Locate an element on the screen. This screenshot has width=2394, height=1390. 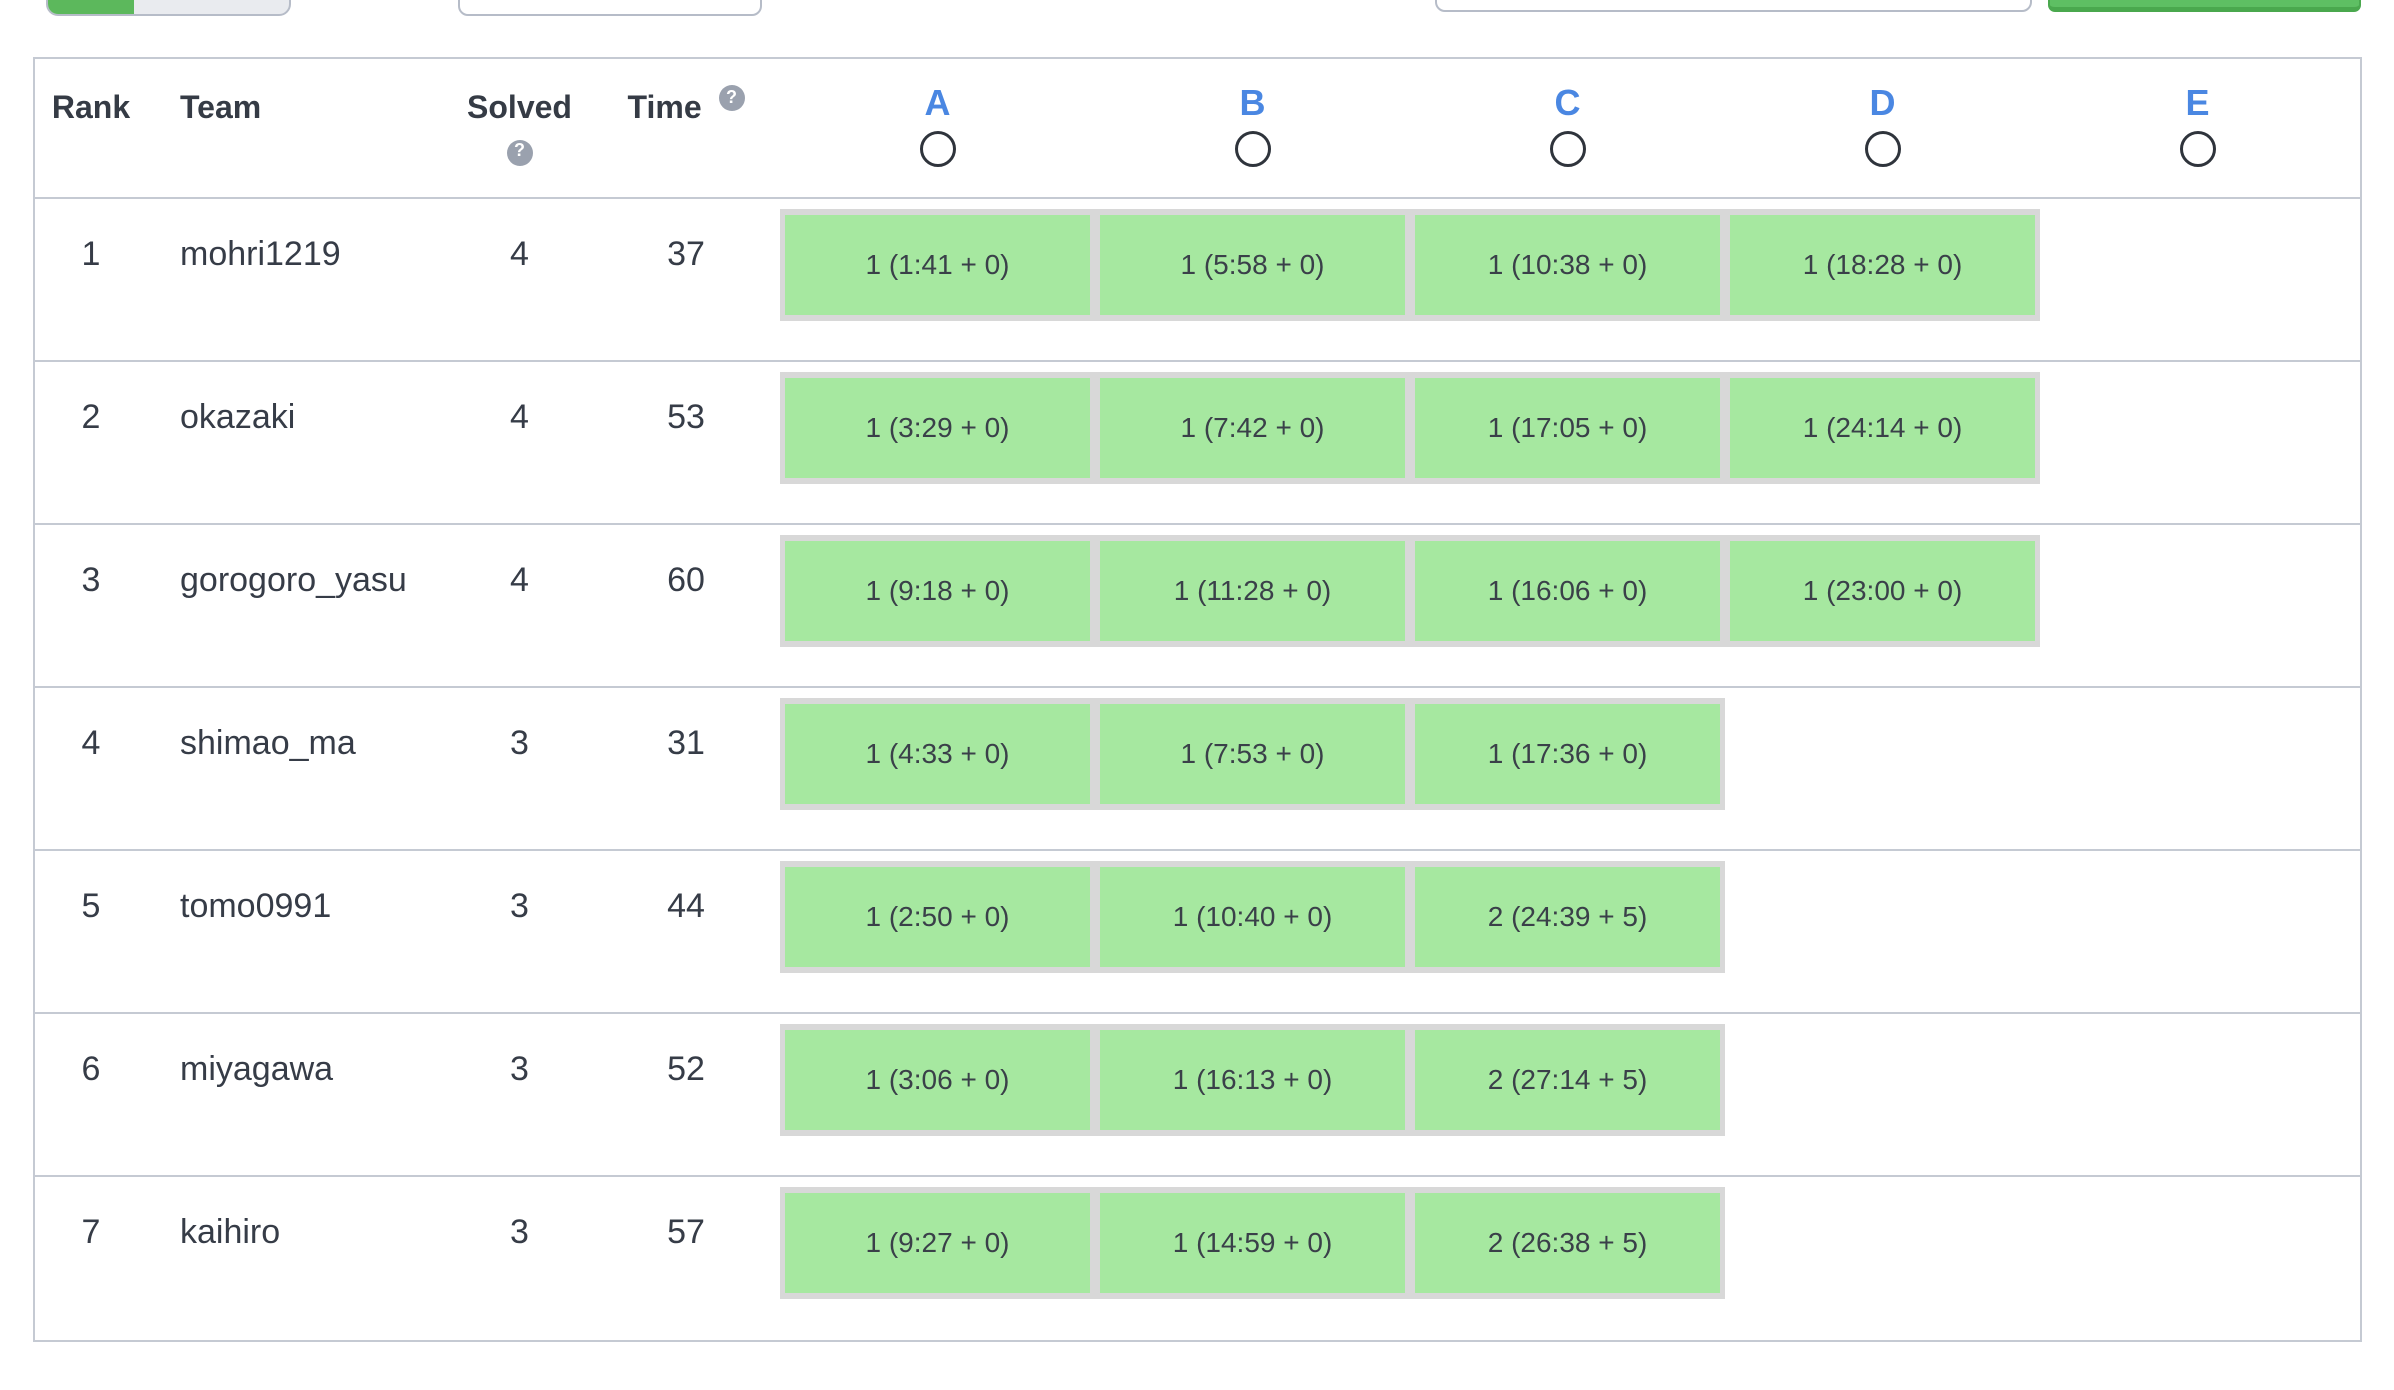
accepted-result: 2 (27:14 + 5) is located at coordinates (1567, 1080).